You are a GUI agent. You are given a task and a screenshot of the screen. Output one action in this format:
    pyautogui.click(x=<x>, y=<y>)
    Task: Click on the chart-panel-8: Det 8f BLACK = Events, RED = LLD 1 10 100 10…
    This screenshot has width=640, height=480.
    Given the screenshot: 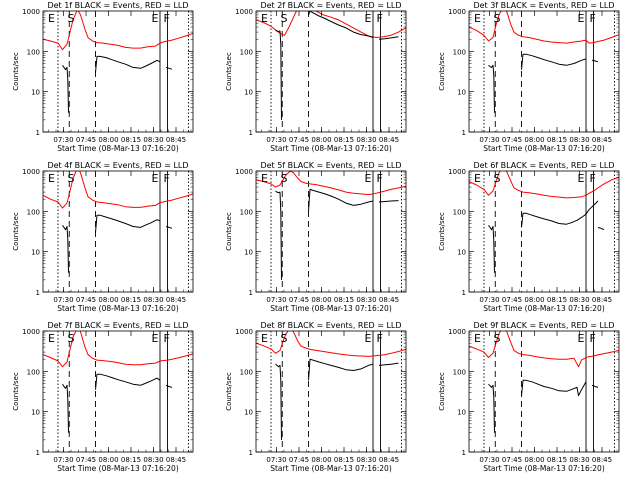 What is the action you would take?
    pyautogui.click(x=316, y=397)
    